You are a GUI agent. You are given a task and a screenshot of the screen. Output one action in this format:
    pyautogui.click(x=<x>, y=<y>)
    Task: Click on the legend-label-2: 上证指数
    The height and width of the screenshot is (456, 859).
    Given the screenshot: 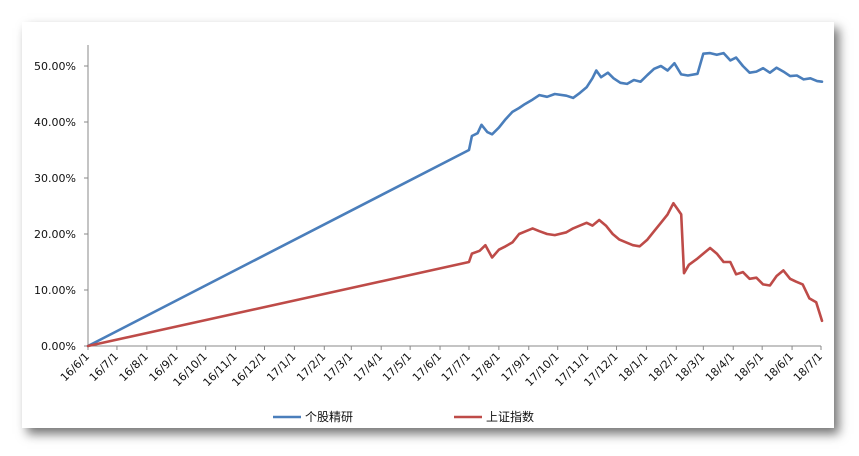 What is the action you would take?
    pyautogui.click(x=510, y=416)
    